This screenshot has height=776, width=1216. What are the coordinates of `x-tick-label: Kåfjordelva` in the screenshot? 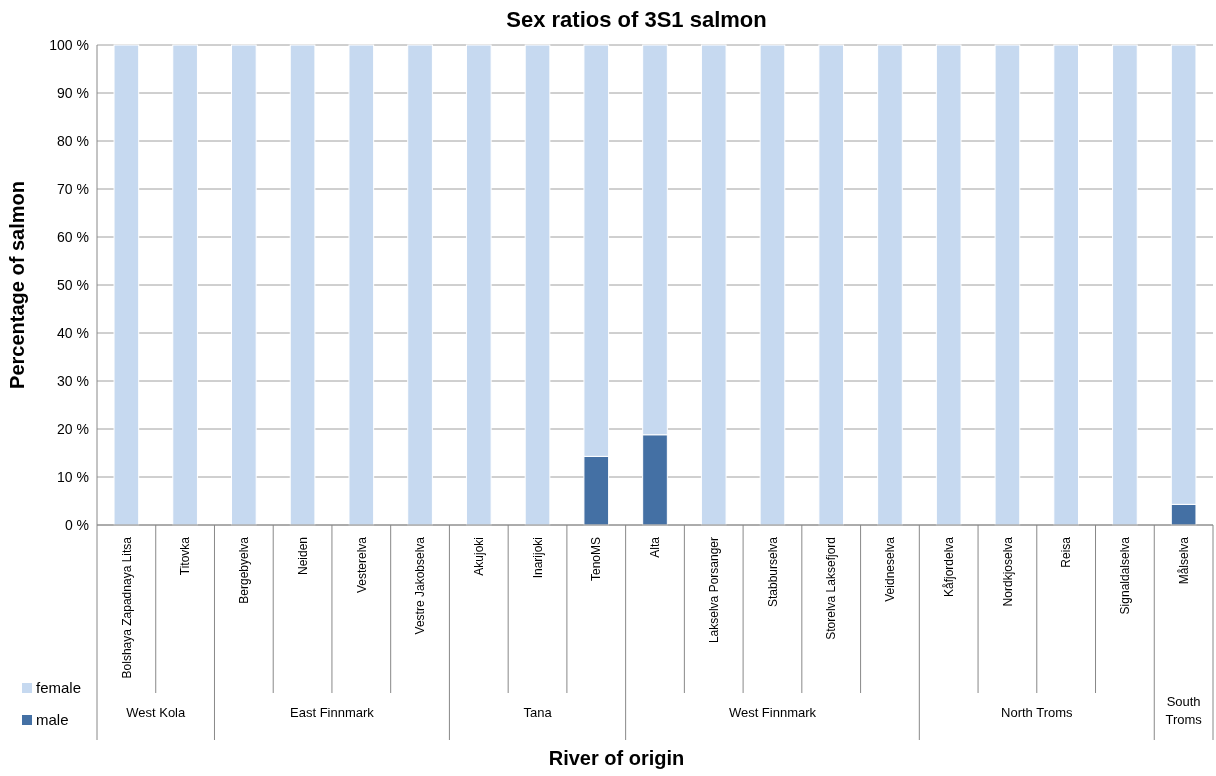 It's located at (948, 567).